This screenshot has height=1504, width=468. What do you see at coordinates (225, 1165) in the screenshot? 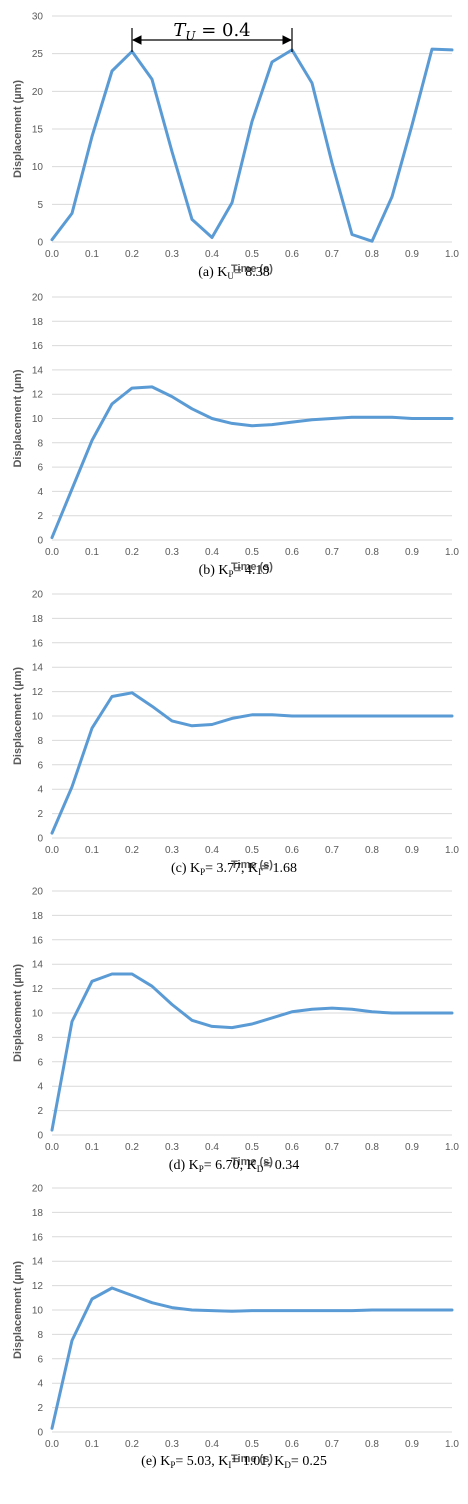
I see `caption-value: = 6.70,` at bounding box center [225, 1165].